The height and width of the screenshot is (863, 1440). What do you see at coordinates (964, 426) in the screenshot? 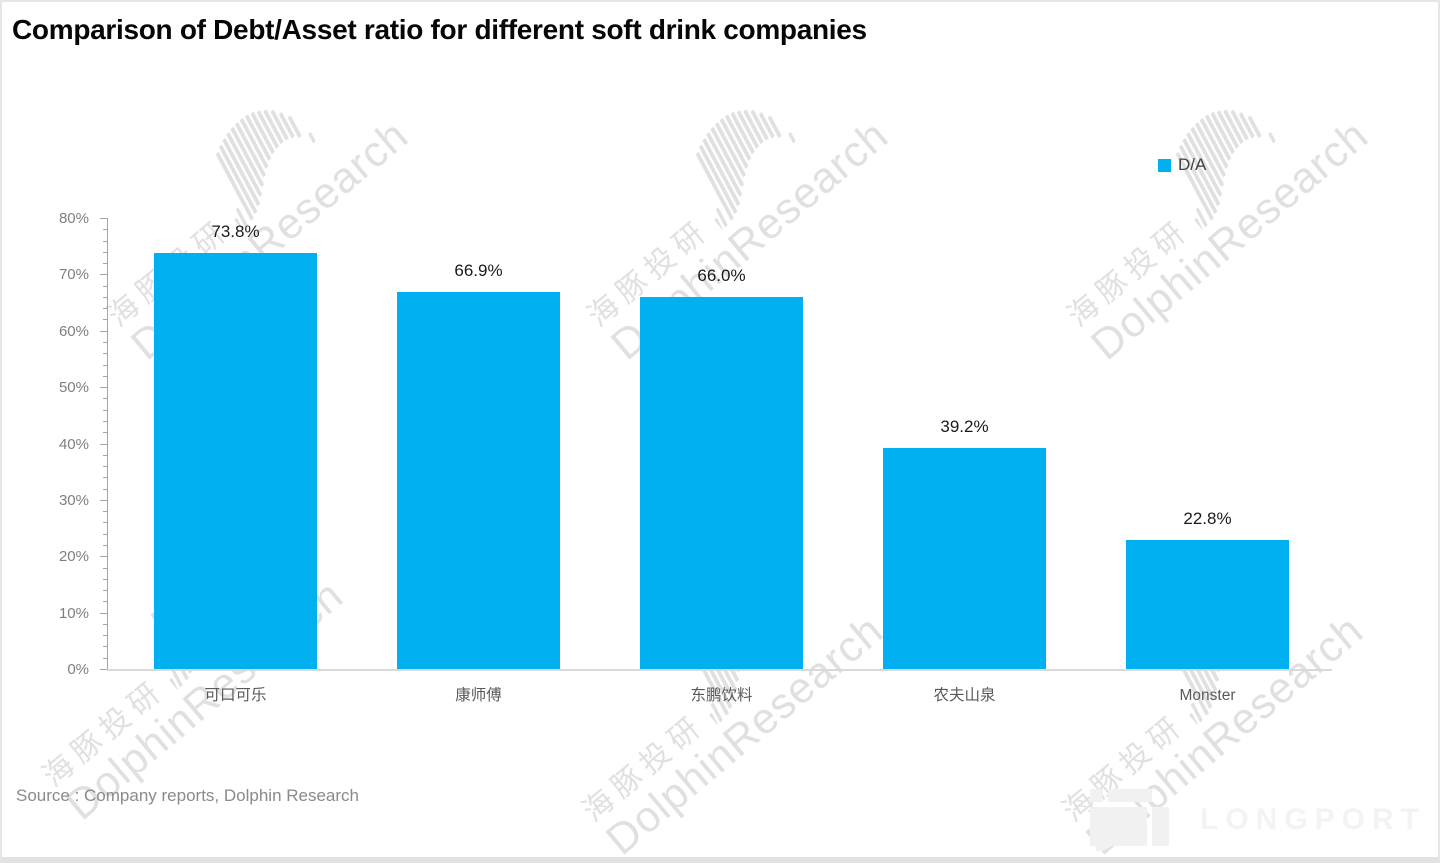
I see `value-label: 39.2%` at bounding box center [964, 426].